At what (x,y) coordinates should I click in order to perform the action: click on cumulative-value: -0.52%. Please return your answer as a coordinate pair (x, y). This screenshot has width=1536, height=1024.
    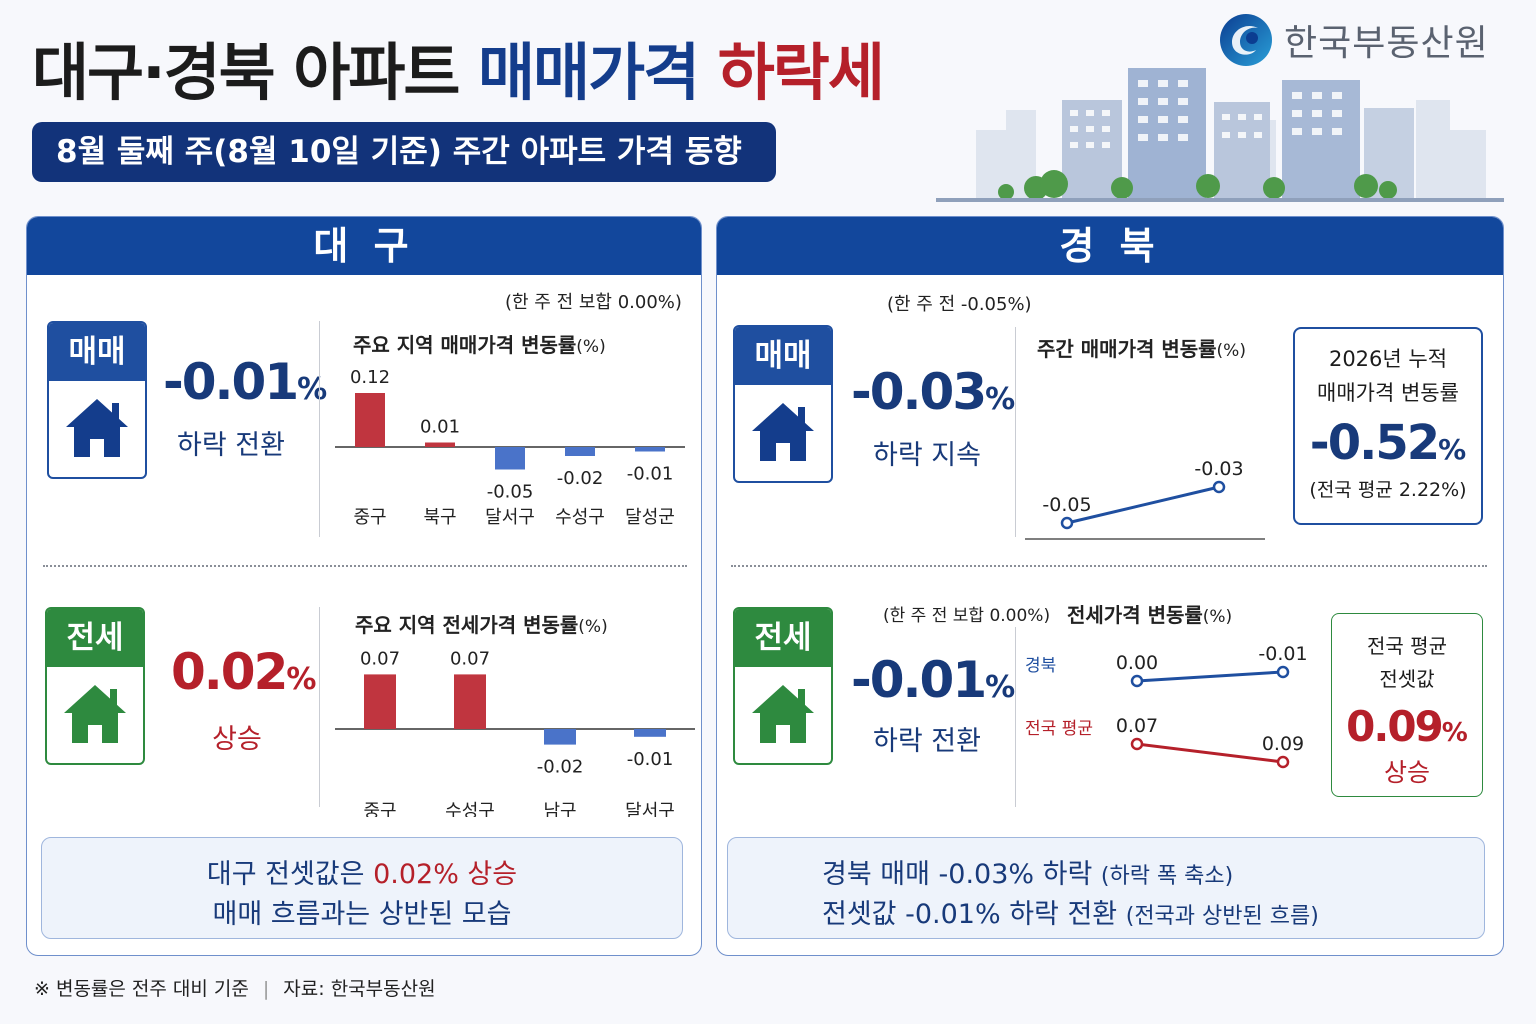
    Looking at the image, I should click on (1388, 443).